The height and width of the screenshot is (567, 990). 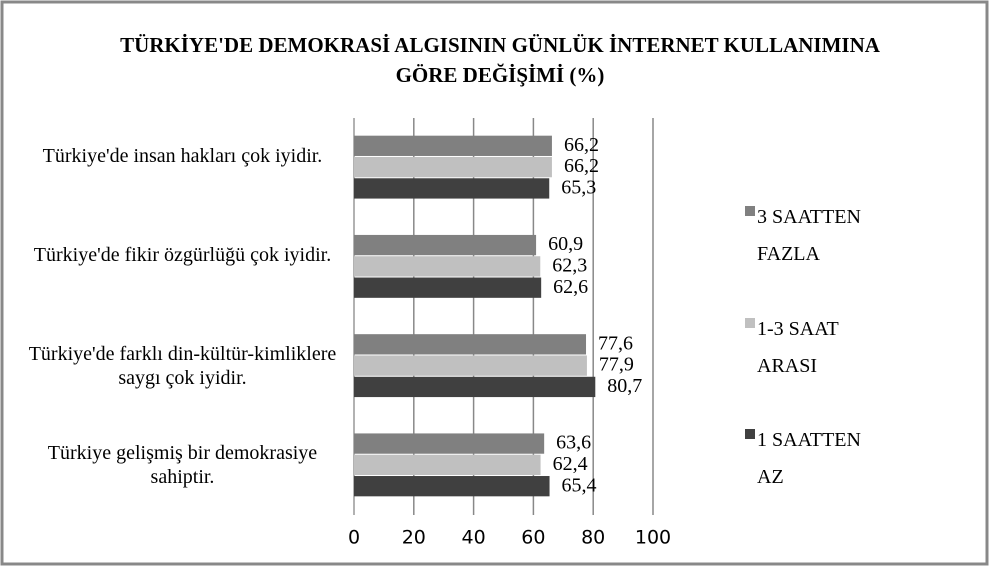 What do you see at coordinates (354, 538) in the screenshot?
I see `x-tick-label: 0` at bounding box center [354, 538].